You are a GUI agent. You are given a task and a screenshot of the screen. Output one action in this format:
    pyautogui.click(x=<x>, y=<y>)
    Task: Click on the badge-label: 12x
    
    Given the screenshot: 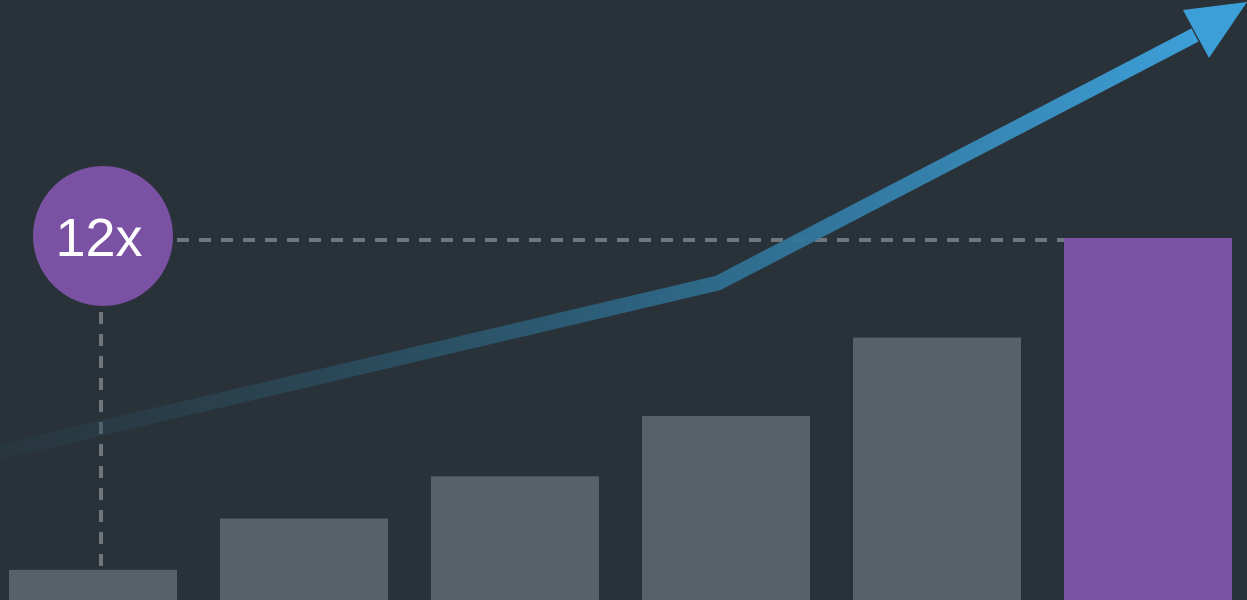 What is the action you would take?
    pyautogui.click(x=98, y=238)
    